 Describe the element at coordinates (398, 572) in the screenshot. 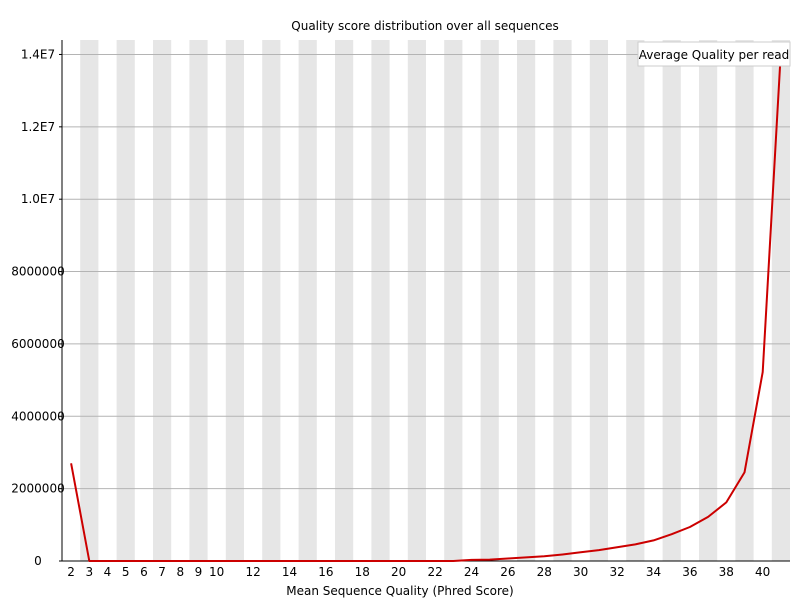

I see `x-tick-label: 20` at that location.